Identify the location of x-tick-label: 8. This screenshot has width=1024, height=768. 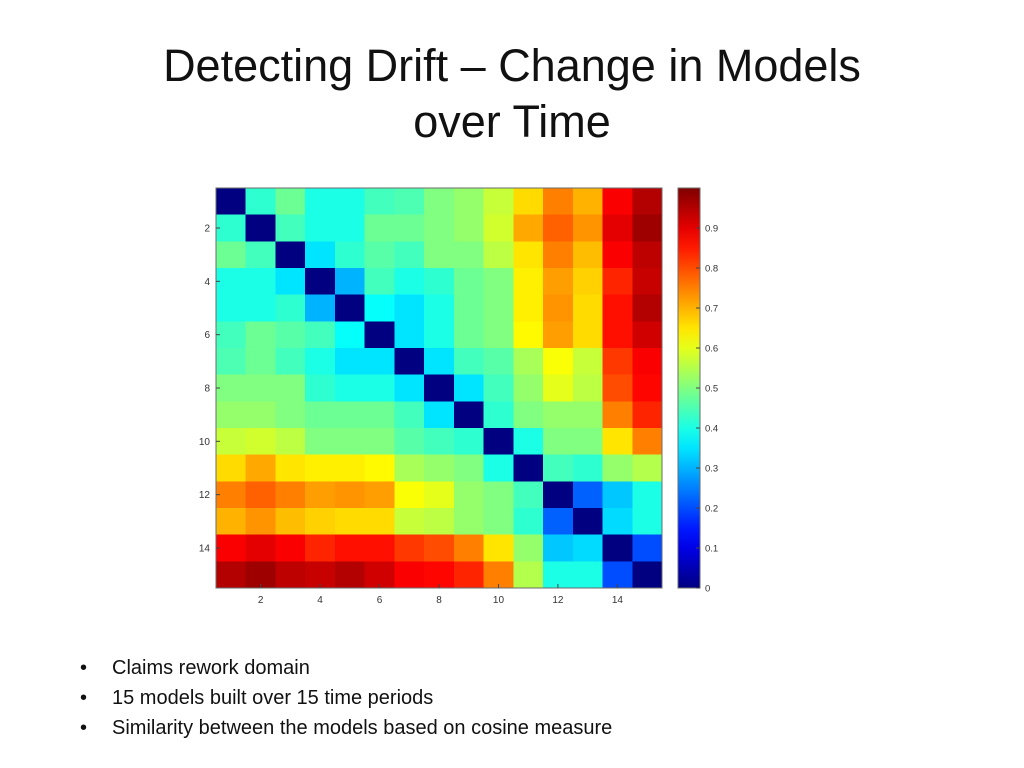
(439, 600).